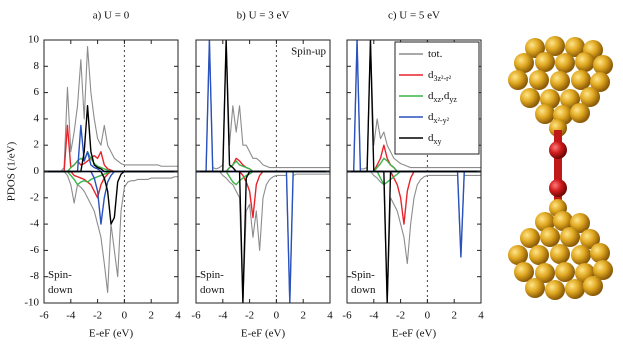 This screenshot has height=353, width=623. Describe the element at coordinates (34, 40) in the screenshot. I see `y-tick-label: 10` at that location.